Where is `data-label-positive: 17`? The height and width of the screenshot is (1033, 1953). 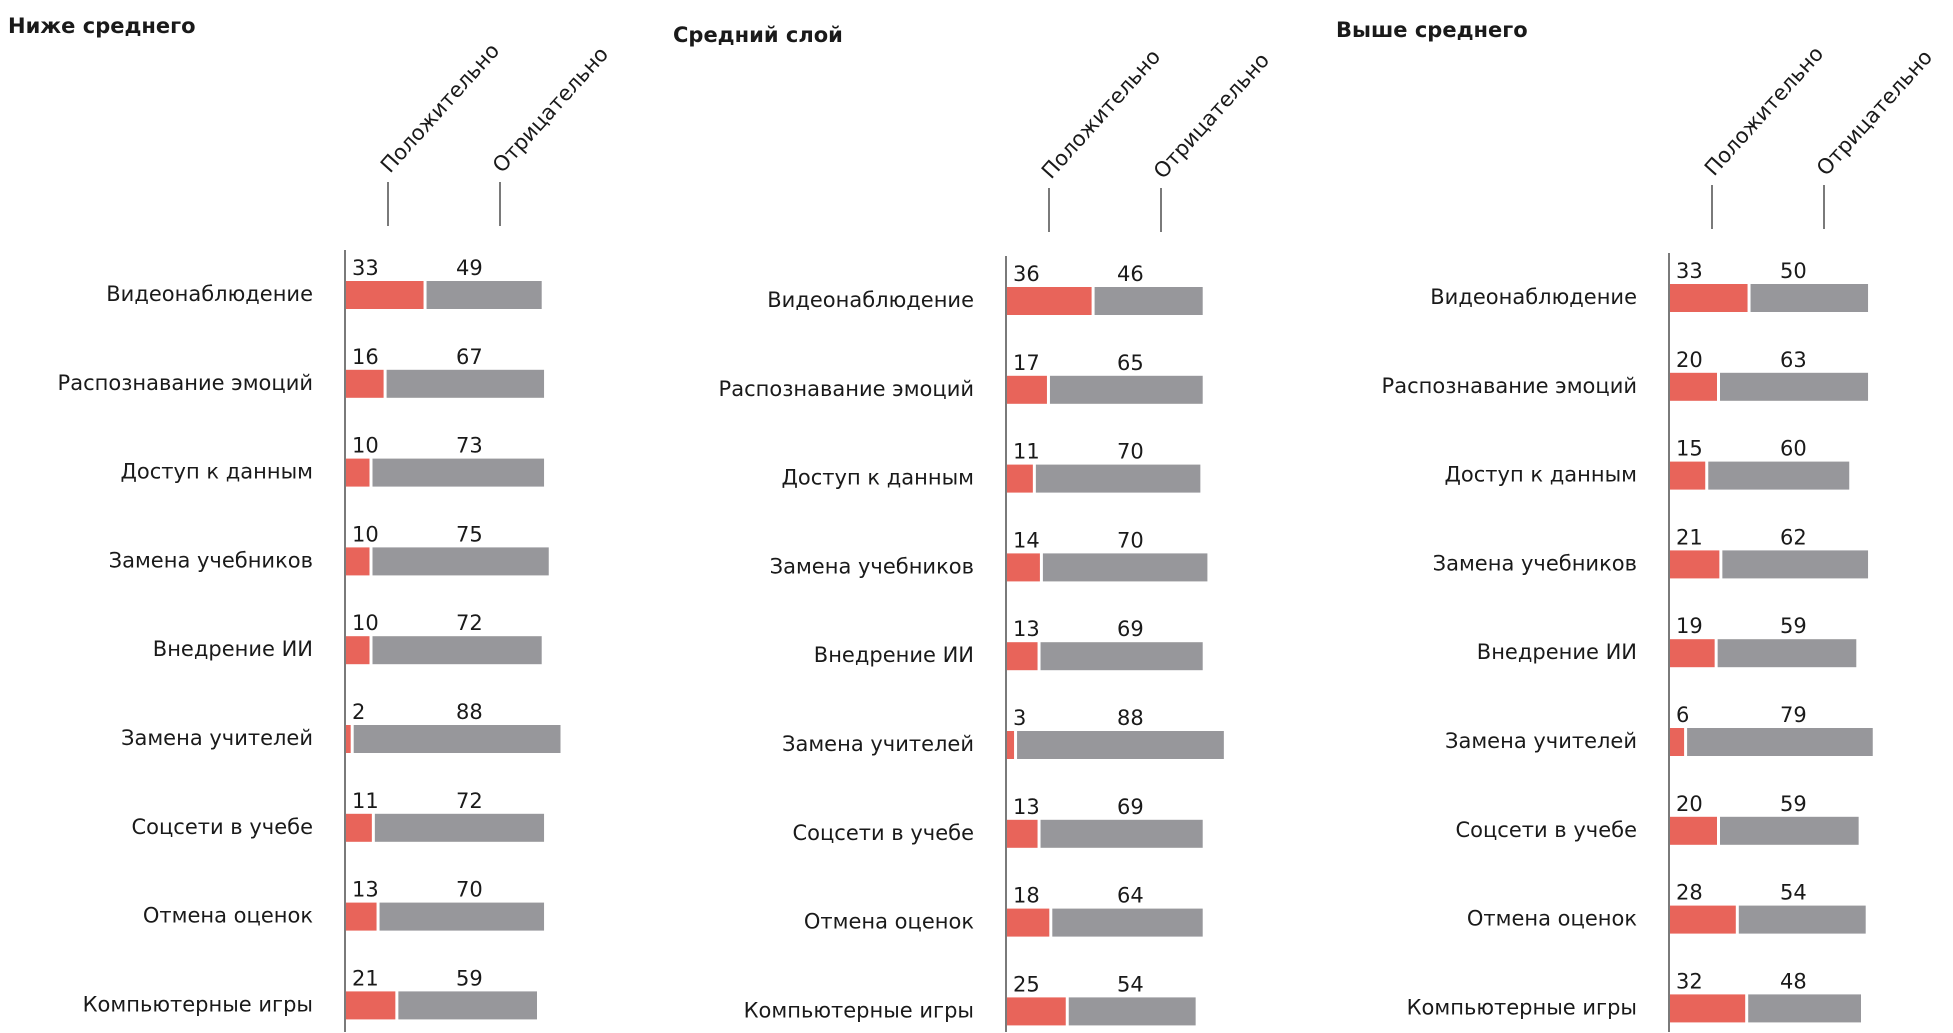
data-label-positive: 17 is located at coordinates (1026, 363).